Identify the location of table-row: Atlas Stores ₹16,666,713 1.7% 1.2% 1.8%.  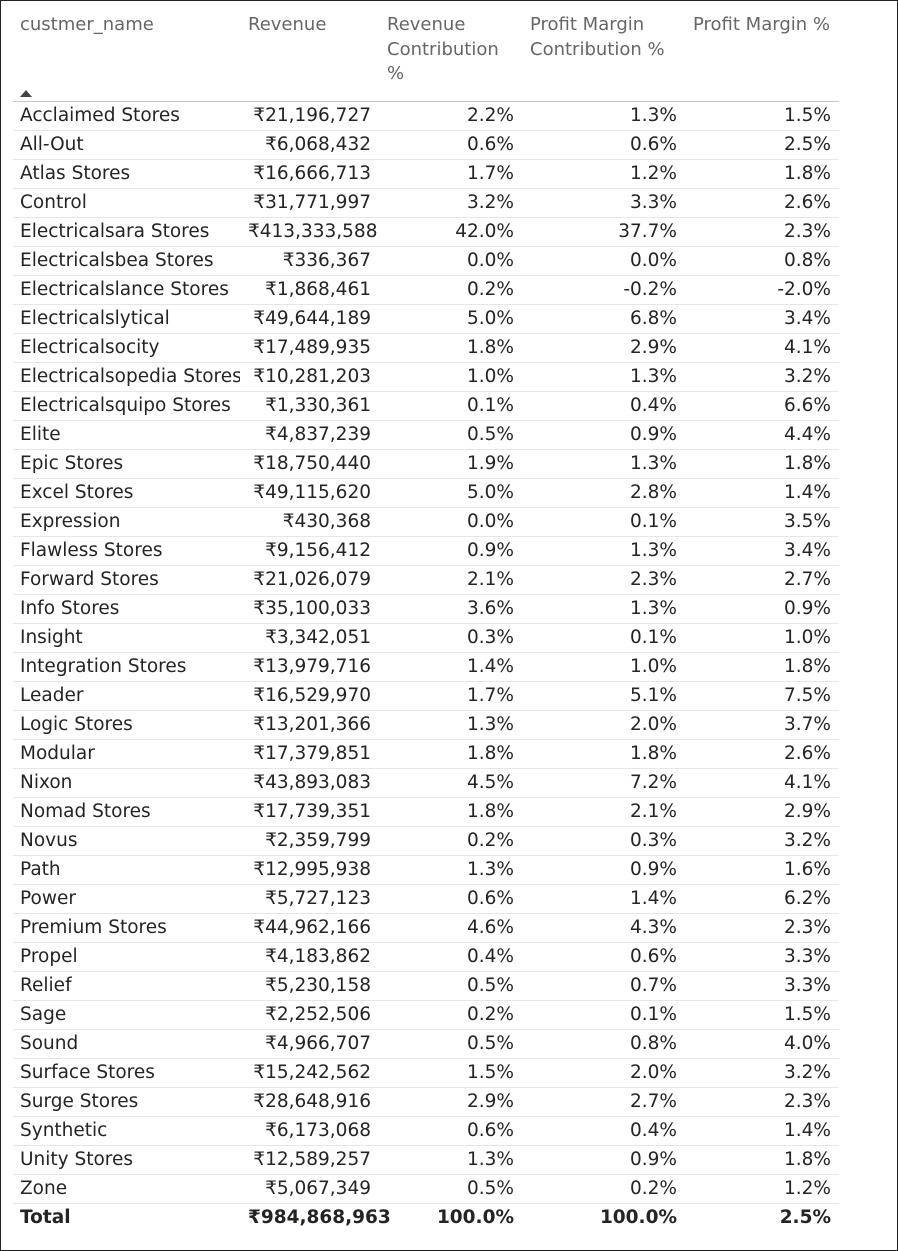
(426, 174).